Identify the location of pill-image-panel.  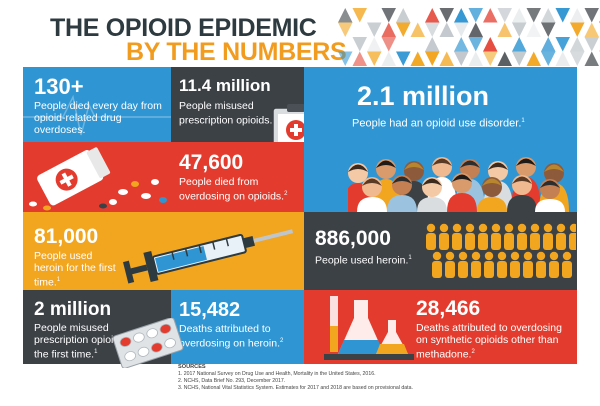
(97, 177).